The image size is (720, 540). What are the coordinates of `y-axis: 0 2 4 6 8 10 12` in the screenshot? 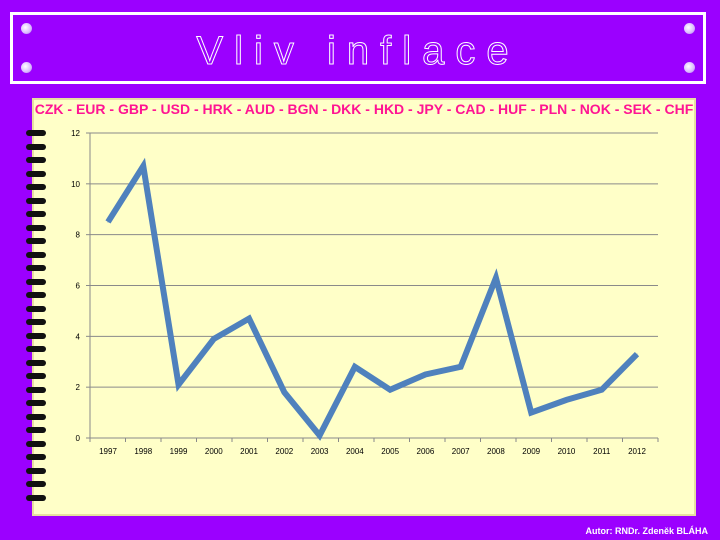 It's located at (81, 286).